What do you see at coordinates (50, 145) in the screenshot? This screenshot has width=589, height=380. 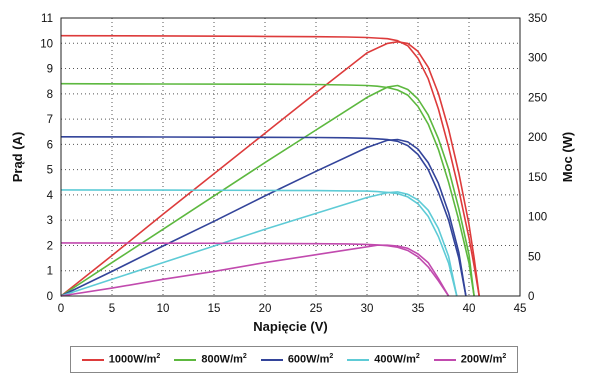 I see `y-tick-label: 6` at bounding box center [50, 145].